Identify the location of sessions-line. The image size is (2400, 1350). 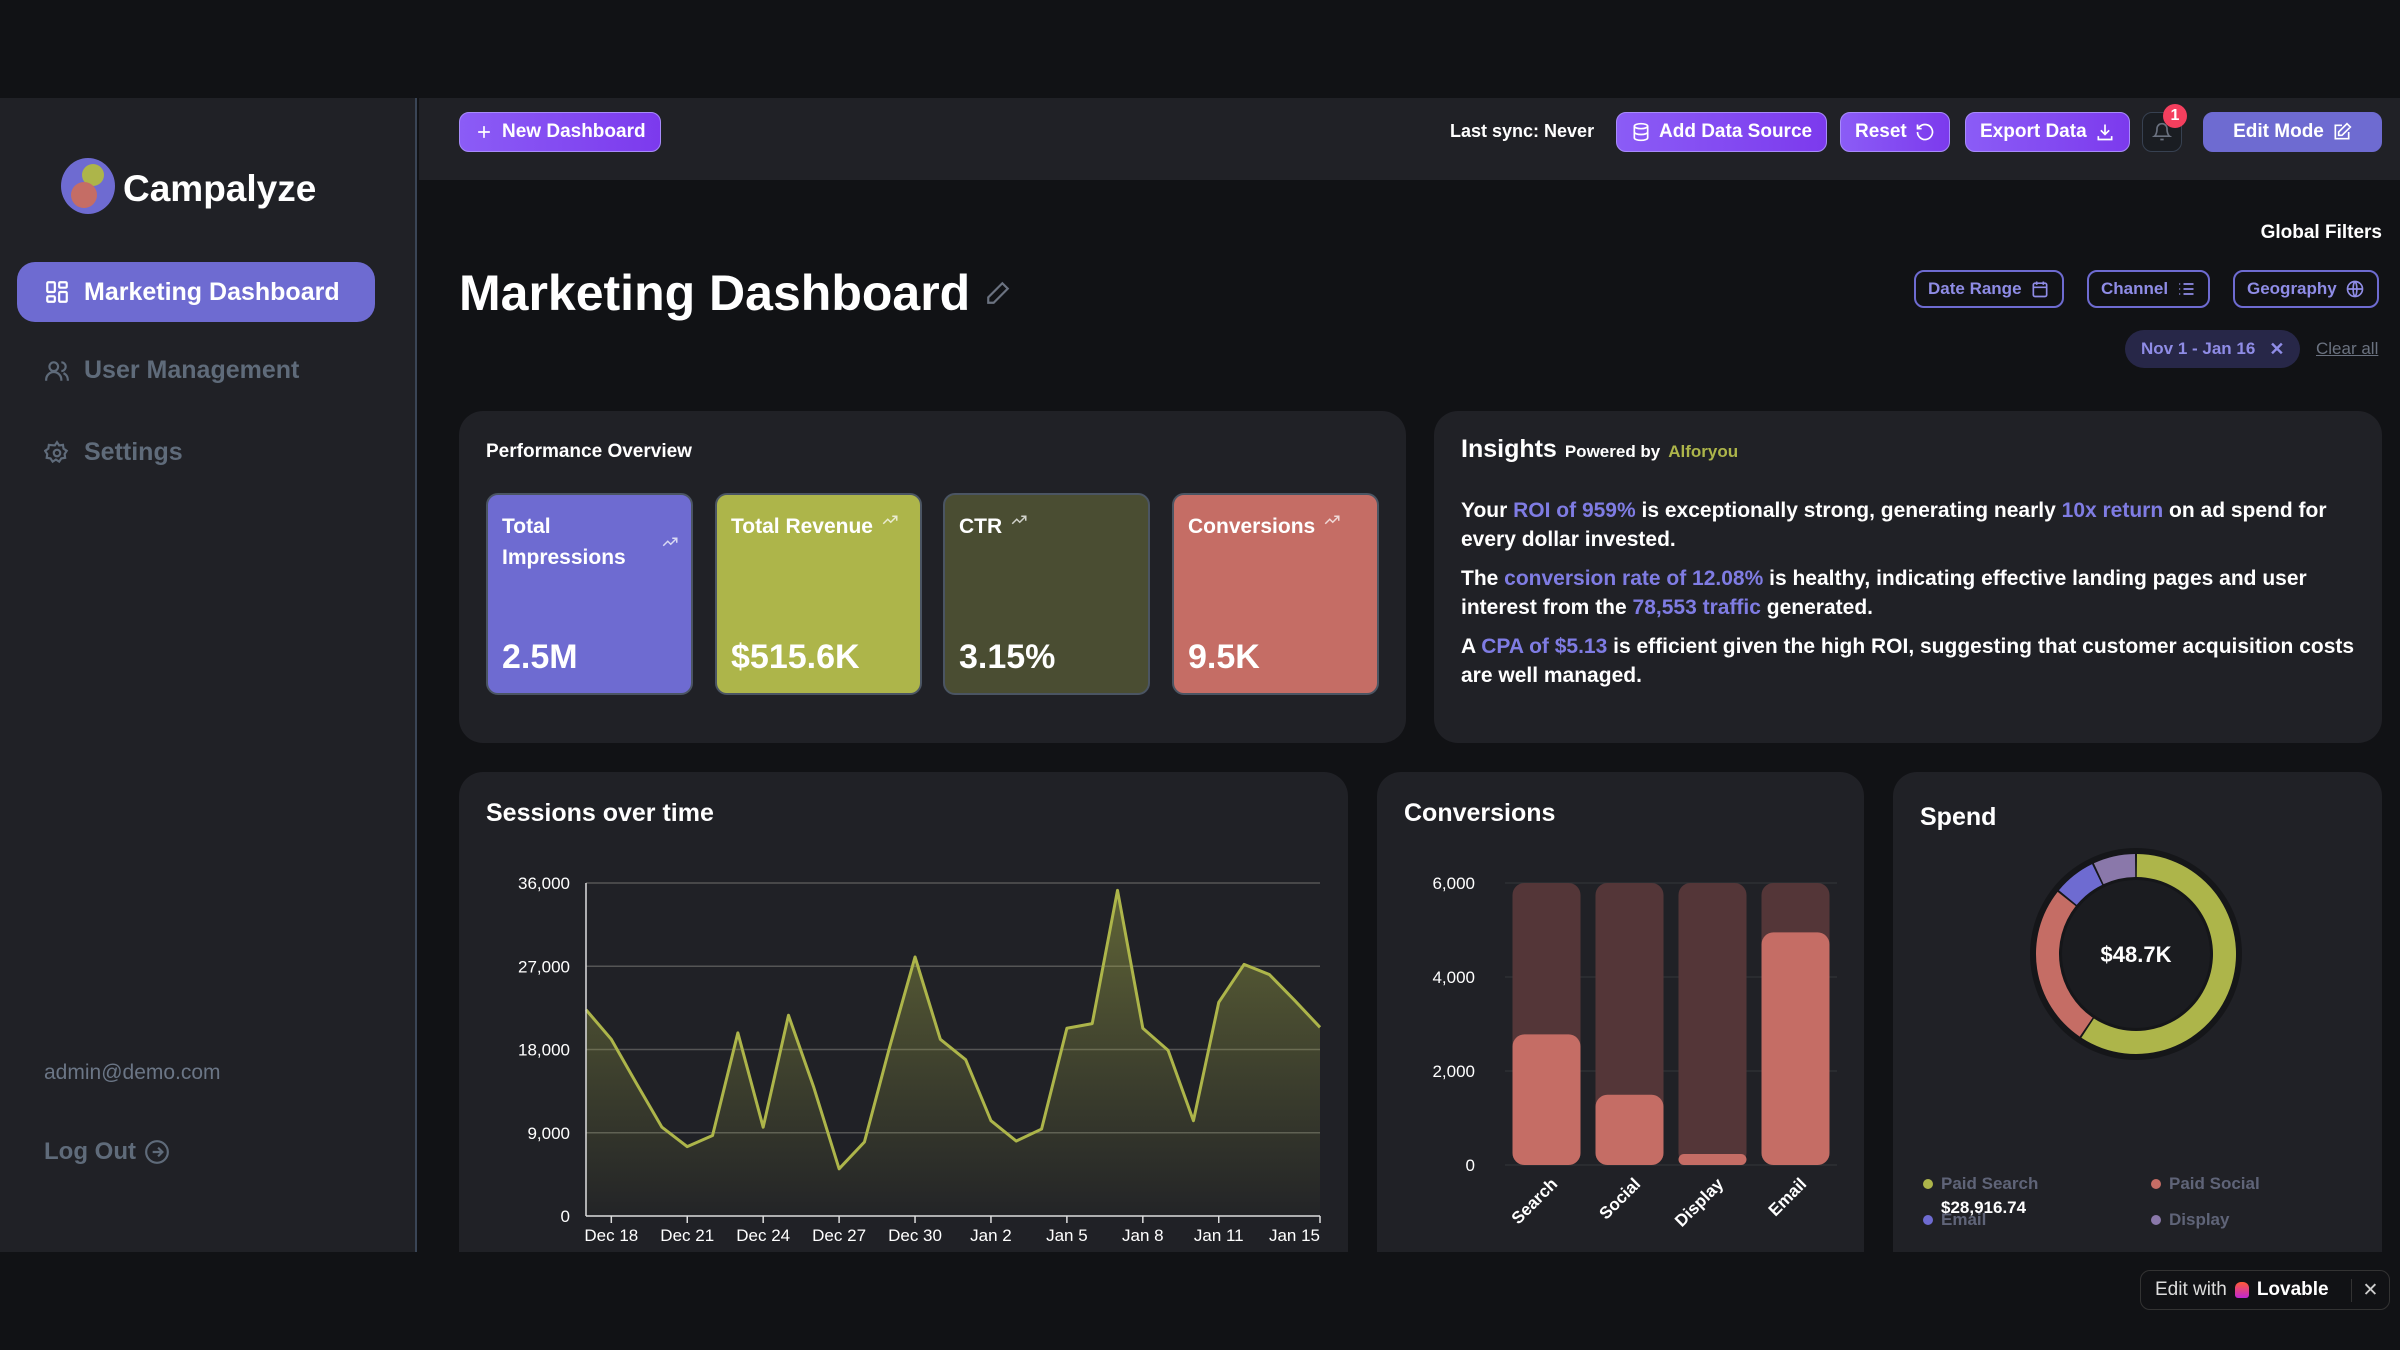
(953, 1029).